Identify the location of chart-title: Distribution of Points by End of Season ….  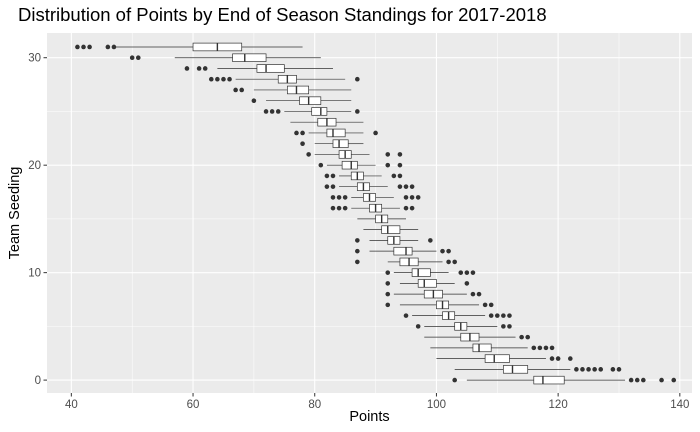
(282, 14).